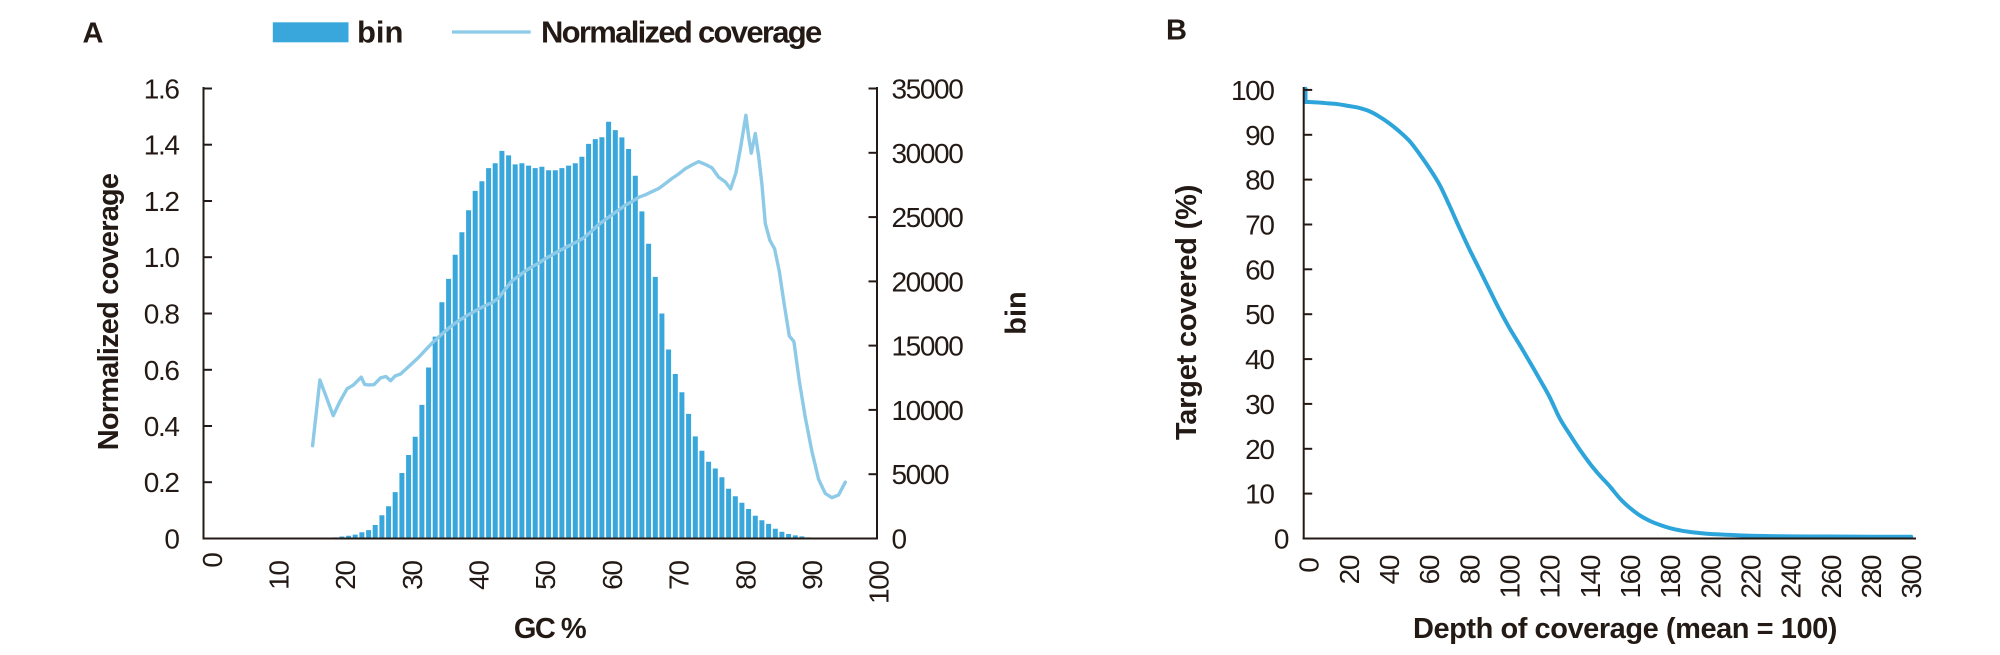 The width and height of the screenshot is (2000, 655). I want to click on svg-text: 280, so click(1871, 576).